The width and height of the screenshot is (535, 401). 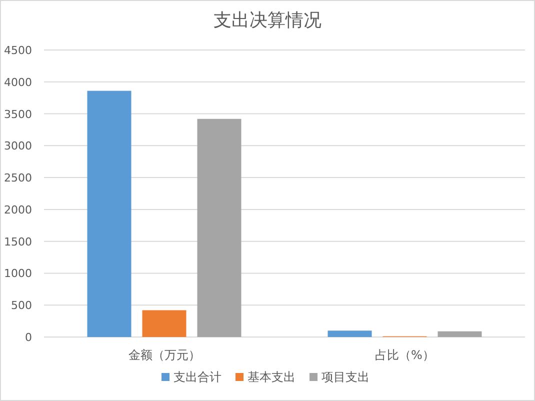 I want to click on x-tick-label: 金额（万元）, so click(x=164, y=355).